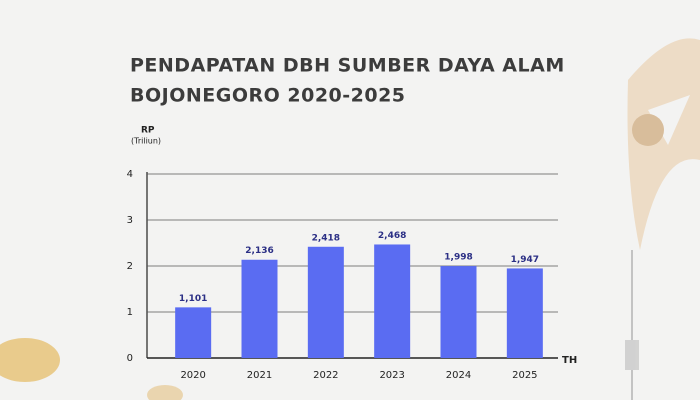 This screenshot has width=700, height=400. Describe the element at coordinates (259, 251) in the screenshot. I see `value-label: 2,136` at that location.